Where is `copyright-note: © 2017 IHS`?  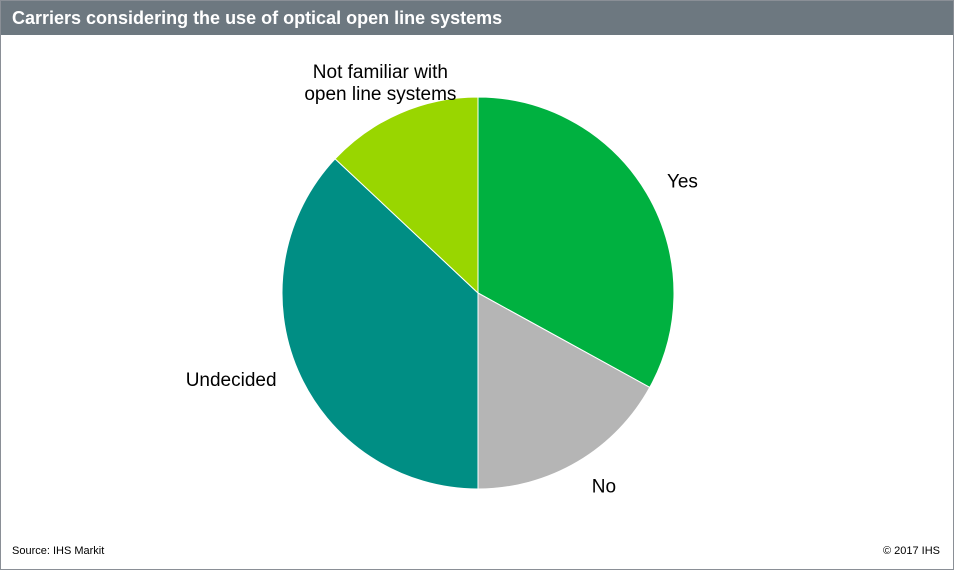
copyright-note: © 2017 IHS is located at coordinates (911, 551).